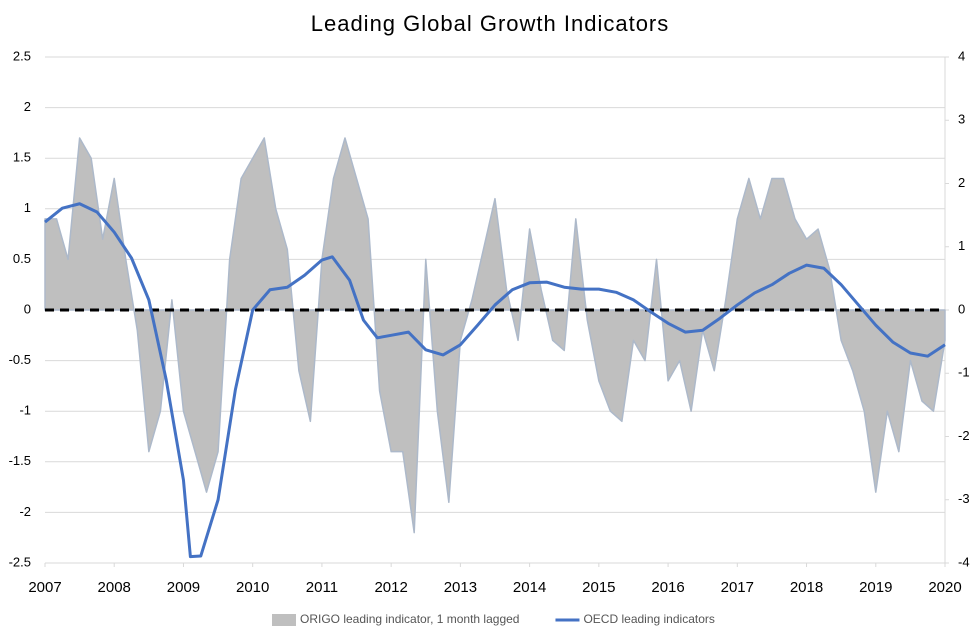  I want to click on x-tick-label: 2014, so click(529, 587).